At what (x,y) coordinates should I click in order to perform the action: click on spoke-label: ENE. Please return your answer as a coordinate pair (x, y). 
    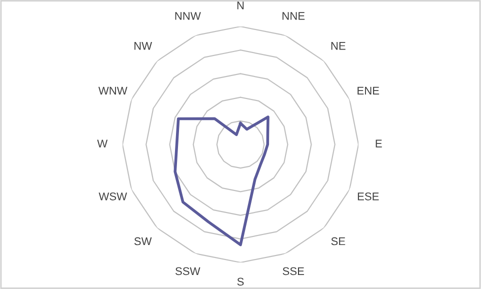
    Looking at the image, I should click on (369, 90).